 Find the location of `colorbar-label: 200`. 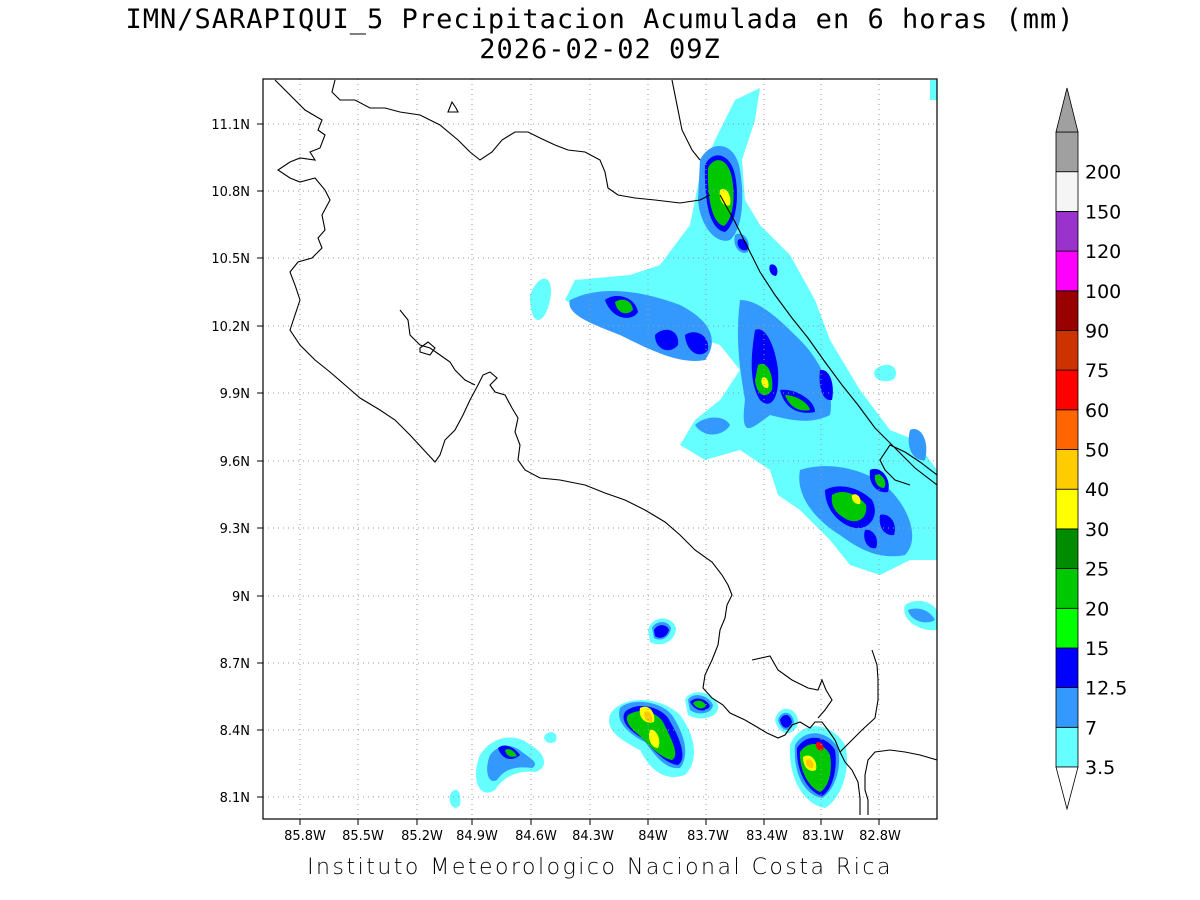

colorbar-label: 200 is located at coordinates (1103, 173).